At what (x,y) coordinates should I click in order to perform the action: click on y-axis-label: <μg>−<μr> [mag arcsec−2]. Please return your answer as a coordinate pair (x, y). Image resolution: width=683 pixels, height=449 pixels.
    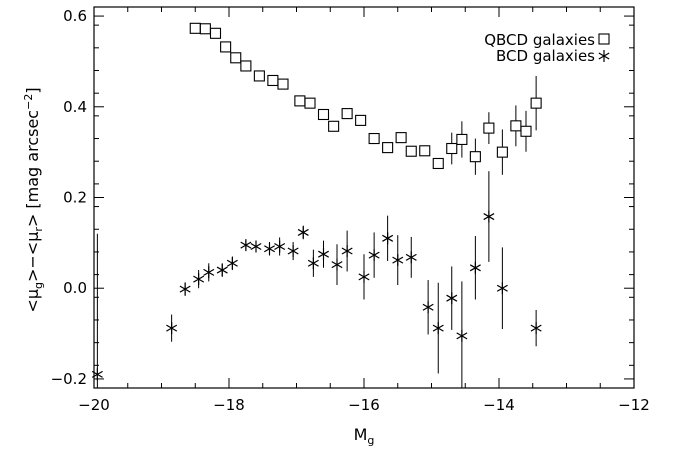
    Looking at the image, I should click on (33, 199).